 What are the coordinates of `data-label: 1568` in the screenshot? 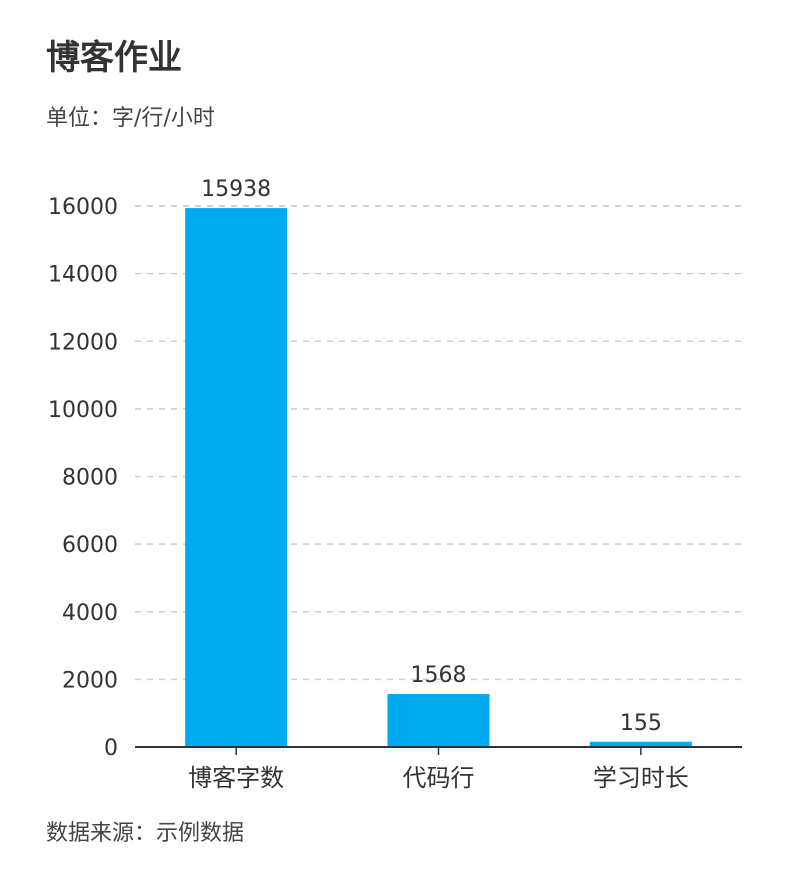 It's located at (439, 675).